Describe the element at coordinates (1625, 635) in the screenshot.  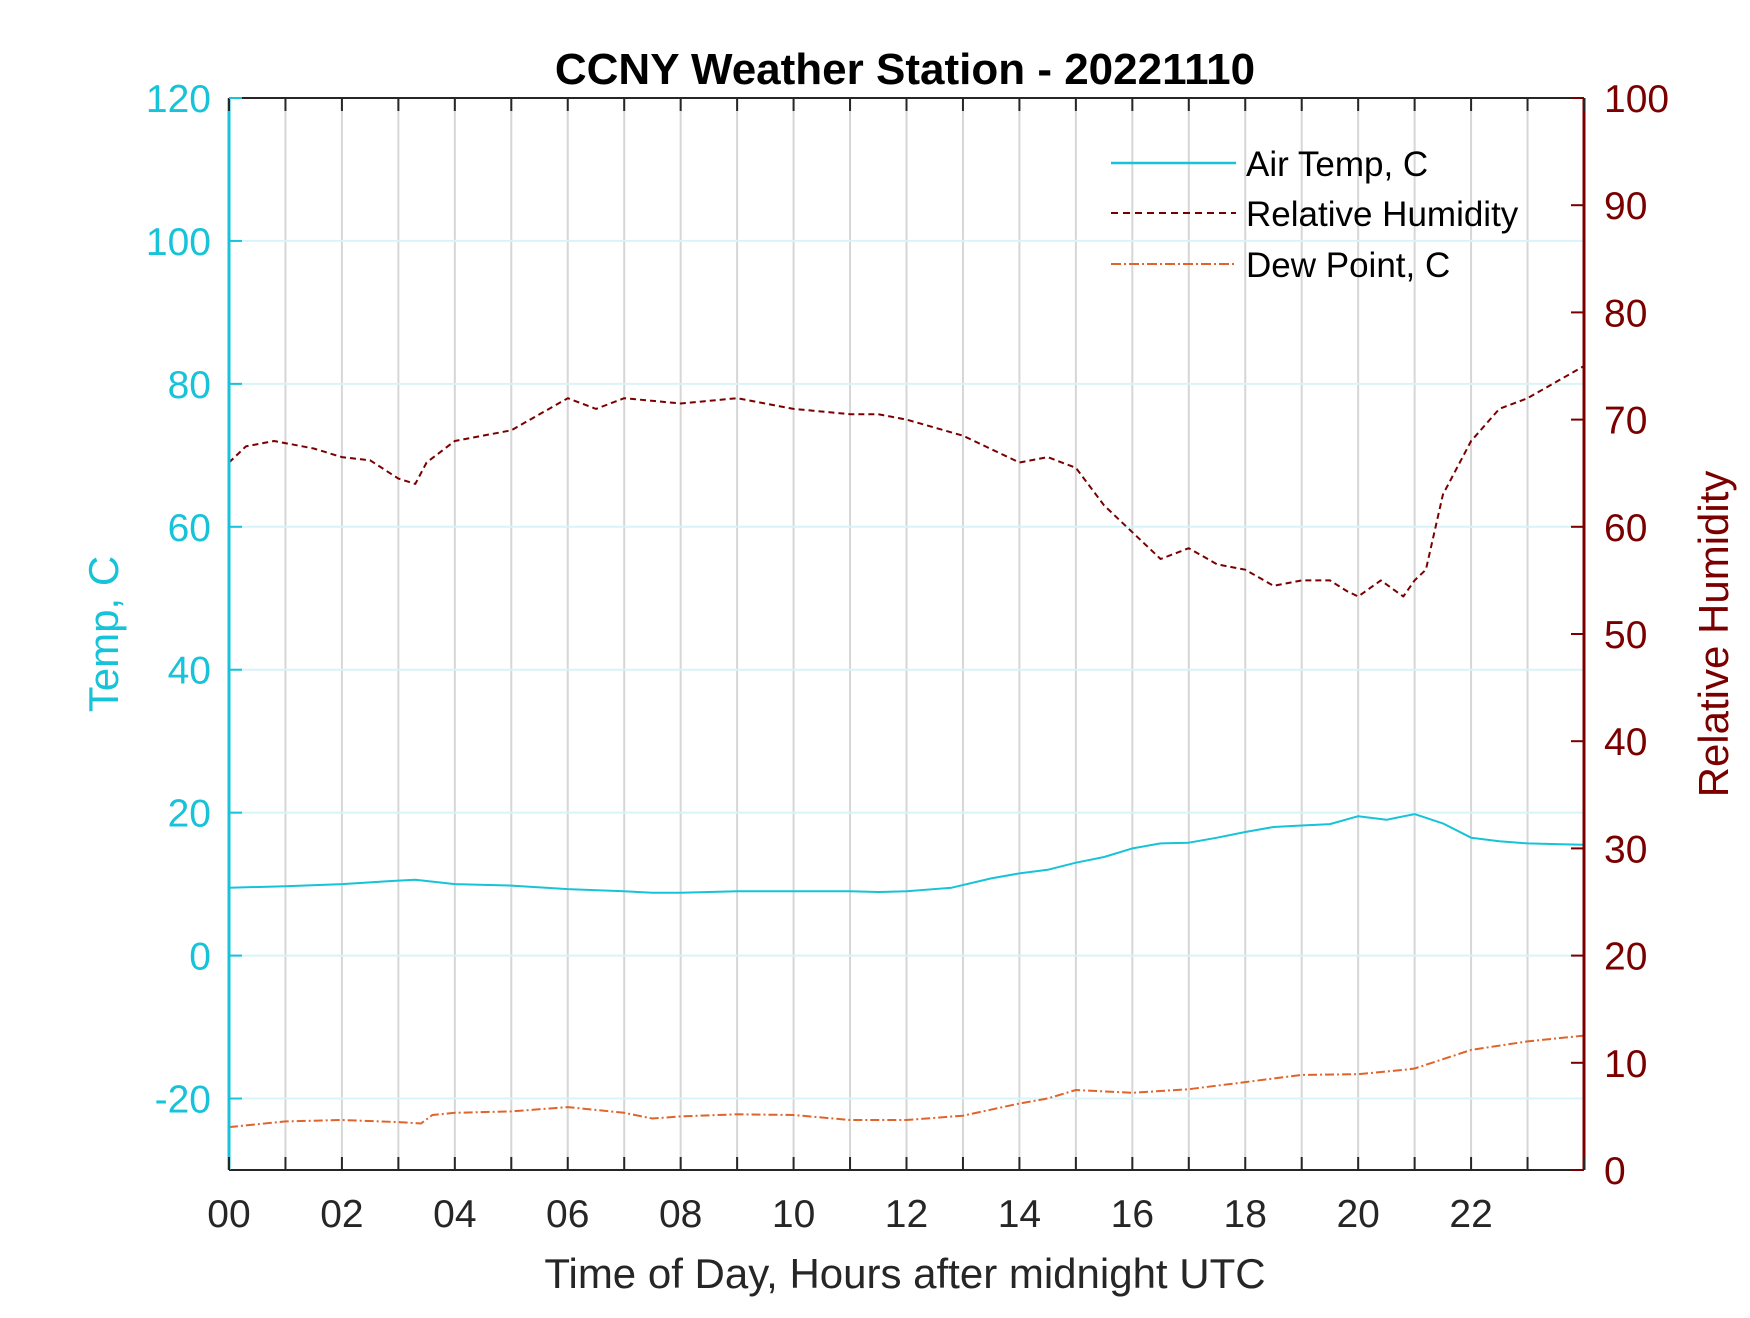
I see `y-right-tick-label: 50` at that location.